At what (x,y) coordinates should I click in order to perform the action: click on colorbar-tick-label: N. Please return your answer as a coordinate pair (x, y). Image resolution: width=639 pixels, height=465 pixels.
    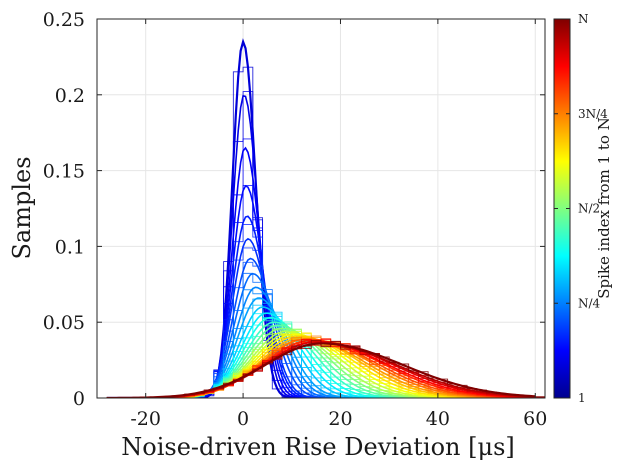
    Looking at the image, I should click on (583, 19).